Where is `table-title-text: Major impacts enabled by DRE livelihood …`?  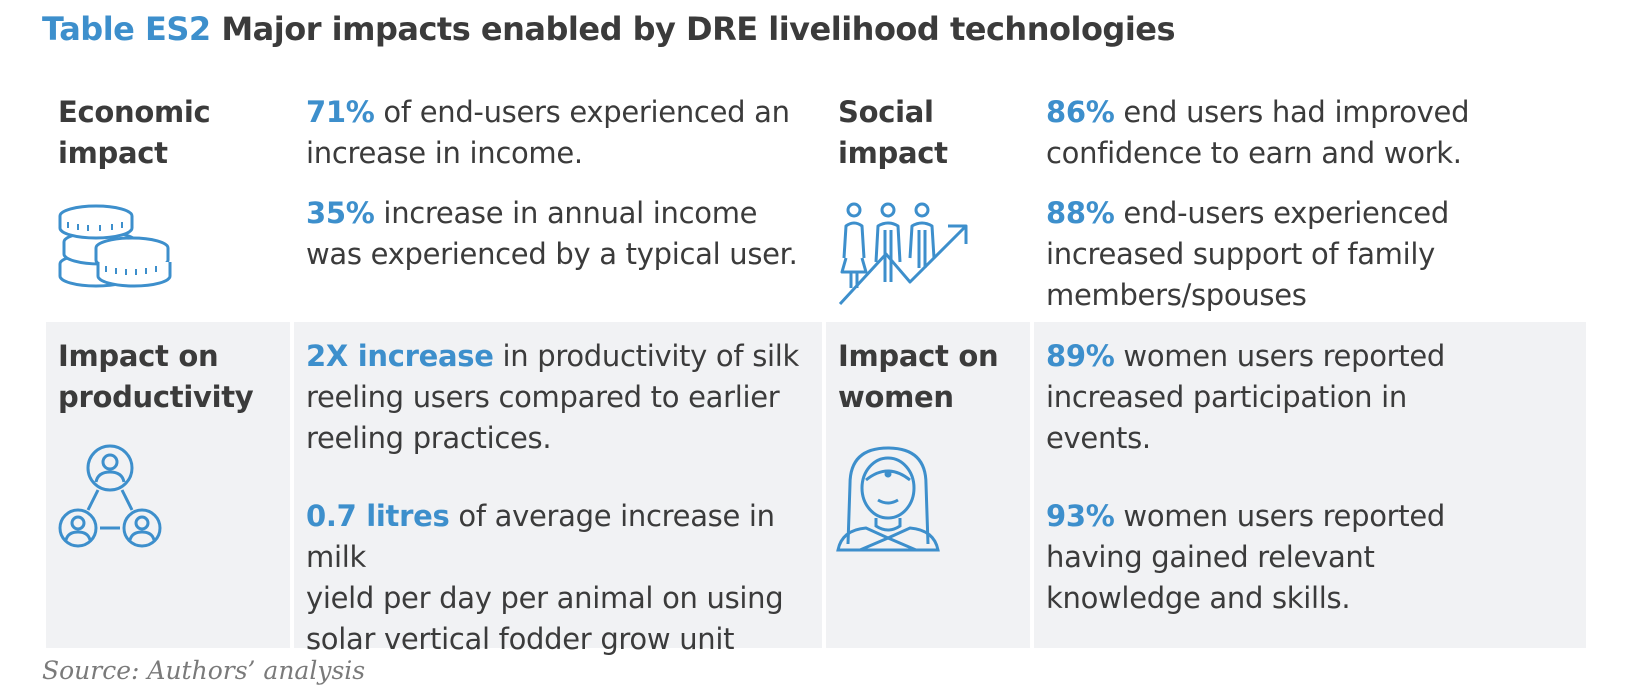
table-title-text: Major impacts enabled by DRE livelihood … is located at coordinates (698, 29).